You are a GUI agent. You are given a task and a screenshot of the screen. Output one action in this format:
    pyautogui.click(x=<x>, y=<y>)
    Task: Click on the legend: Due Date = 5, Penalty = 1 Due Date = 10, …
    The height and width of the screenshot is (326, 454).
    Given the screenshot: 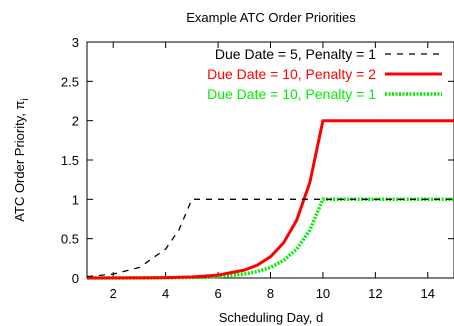 What is the action you would take?
    pyautogui.click(x=324, y=74)
    